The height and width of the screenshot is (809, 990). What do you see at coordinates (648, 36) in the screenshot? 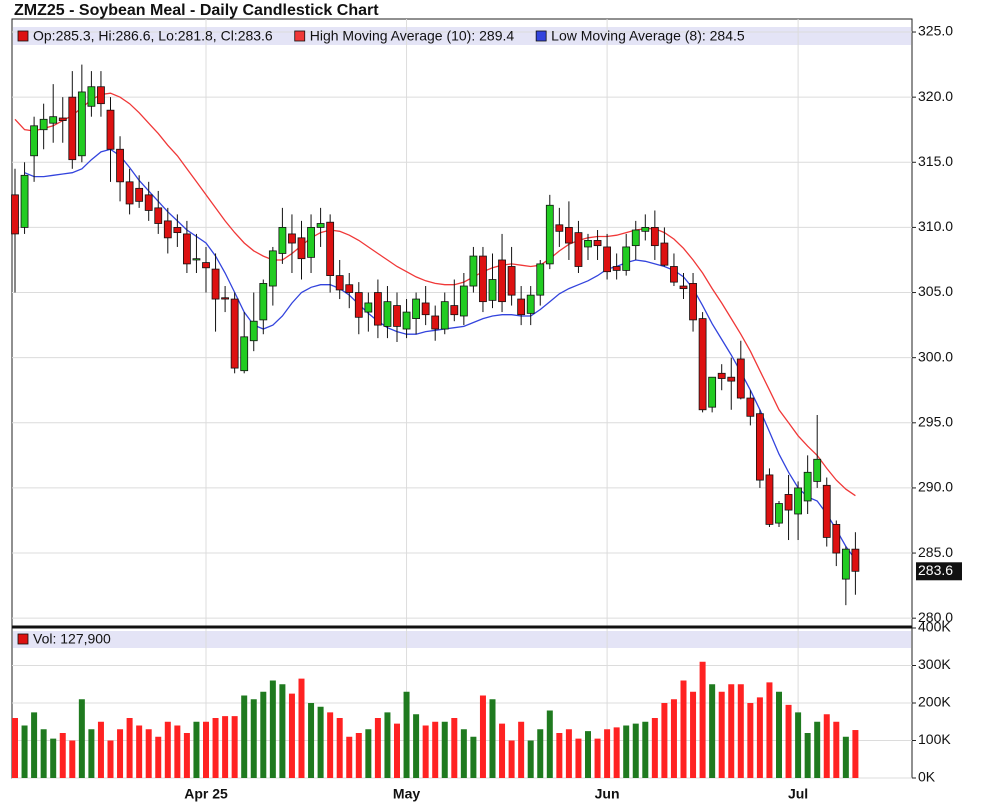
I see `legend-label: Low Moving Average (8): 284.5` at bounding box center [648, 36].